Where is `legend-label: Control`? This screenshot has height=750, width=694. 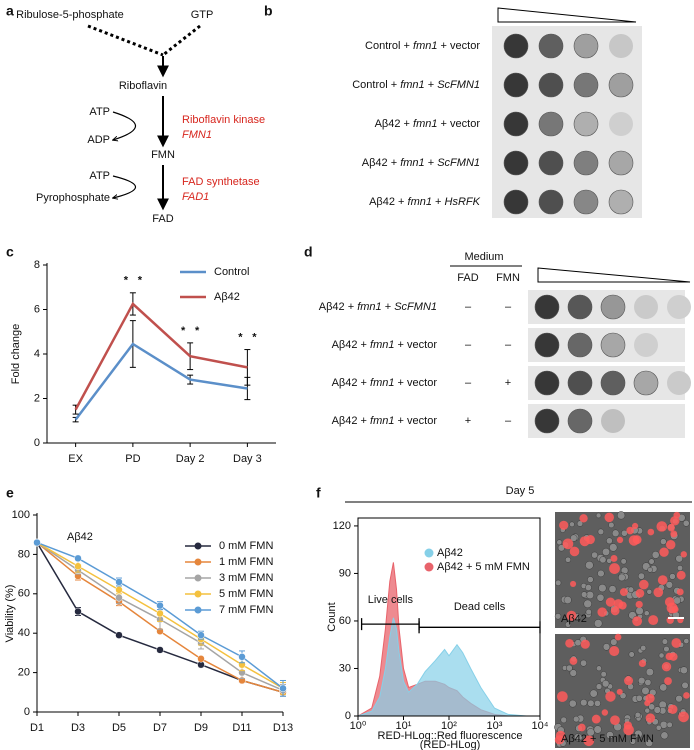
legend-label: Control is located at coordinates (231, 272).